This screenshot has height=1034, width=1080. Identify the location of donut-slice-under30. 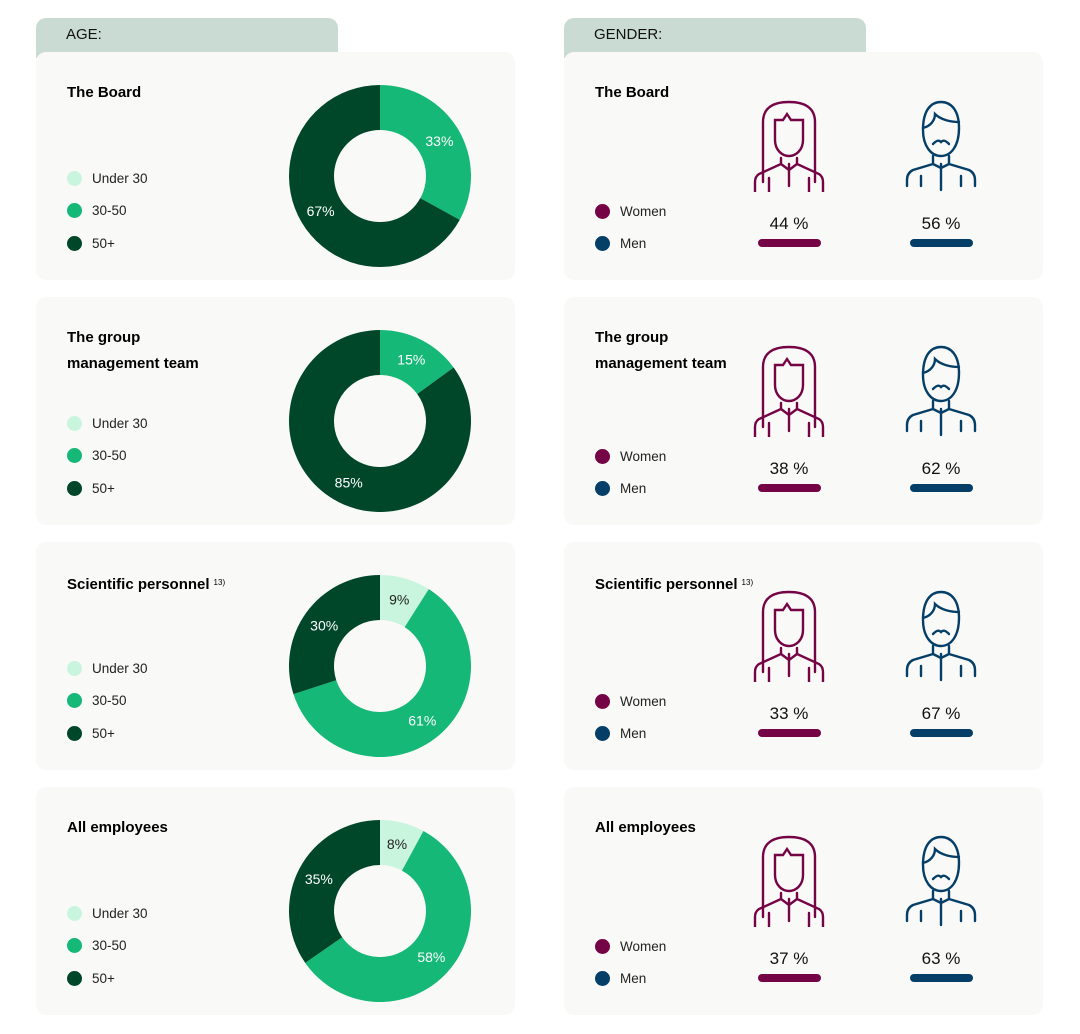
(402, 845).